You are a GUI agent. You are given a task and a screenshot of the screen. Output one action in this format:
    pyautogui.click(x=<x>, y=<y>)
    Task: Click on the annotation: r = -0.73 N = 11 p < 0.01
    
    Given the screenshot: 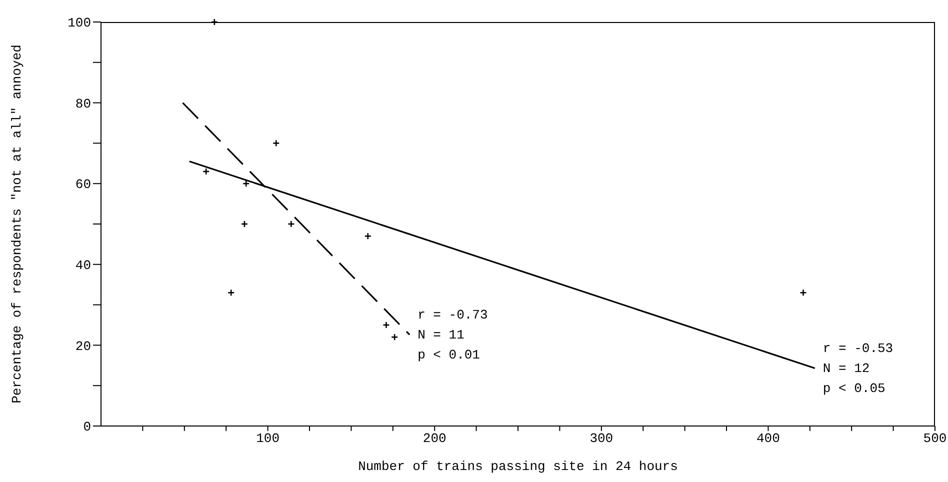 What is the action you would take?
    pyautogui.click(x=453, y=335)
    